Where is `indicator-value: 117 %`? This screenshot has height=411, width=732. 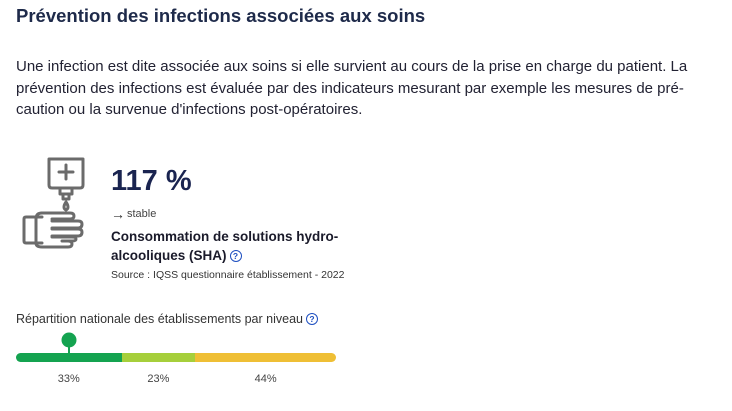 indicator-value: 117 % is located at coordinates (151, 181).